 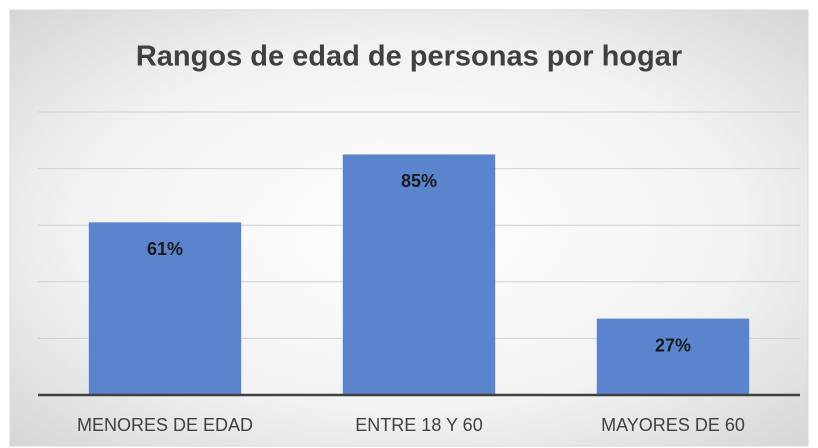 What do you see at coordinates (418, 425) in the screenshot?
I see `x-tick-label: ENTRE 18 Y 60` at bounding box center [418, 425].